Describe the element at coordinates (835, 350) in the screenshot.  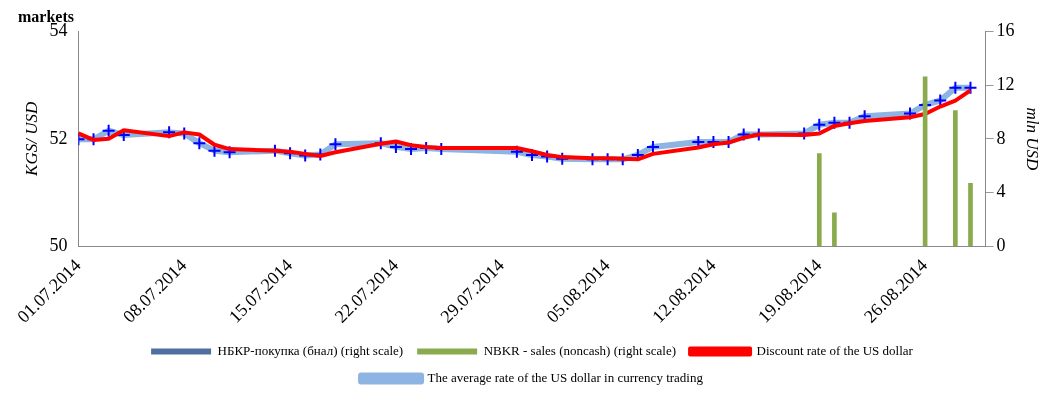
I see `legend-label: Discount rate of the US dollar` at that location.